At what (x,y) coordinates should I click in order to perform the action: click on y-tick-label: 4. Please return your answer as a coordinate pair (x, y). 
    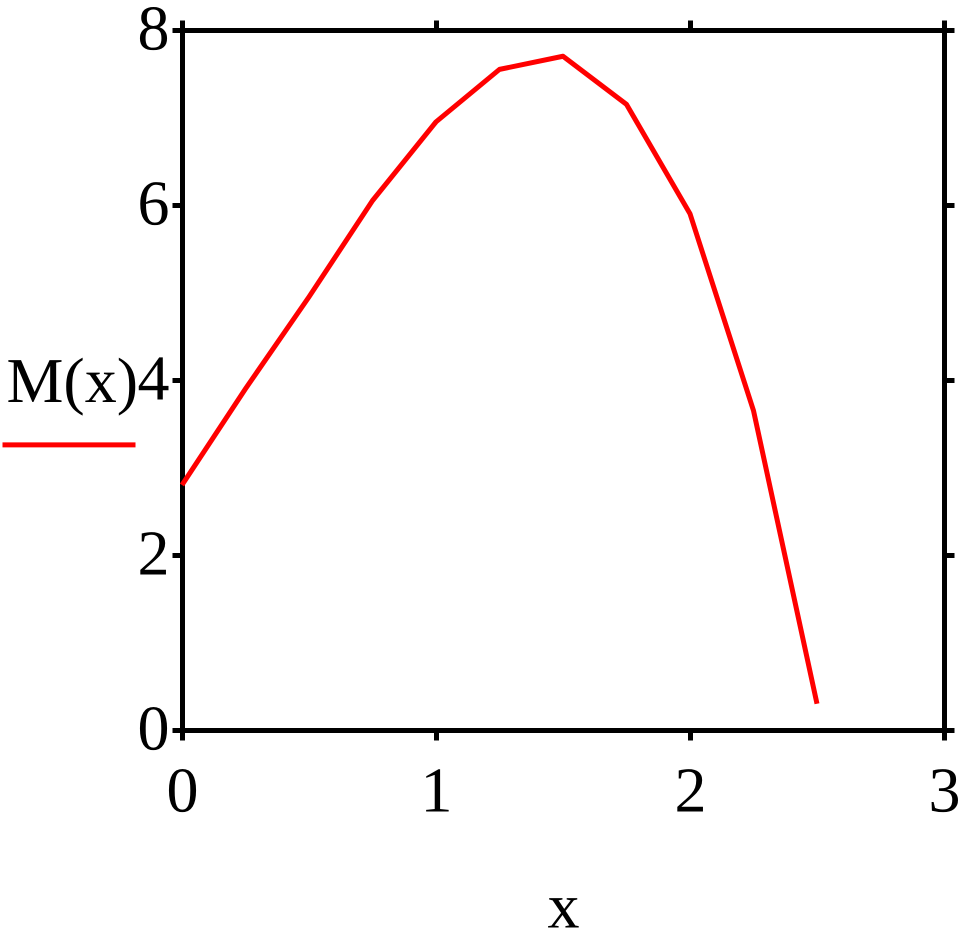
    Looking at the image, I should click on (154, 378).